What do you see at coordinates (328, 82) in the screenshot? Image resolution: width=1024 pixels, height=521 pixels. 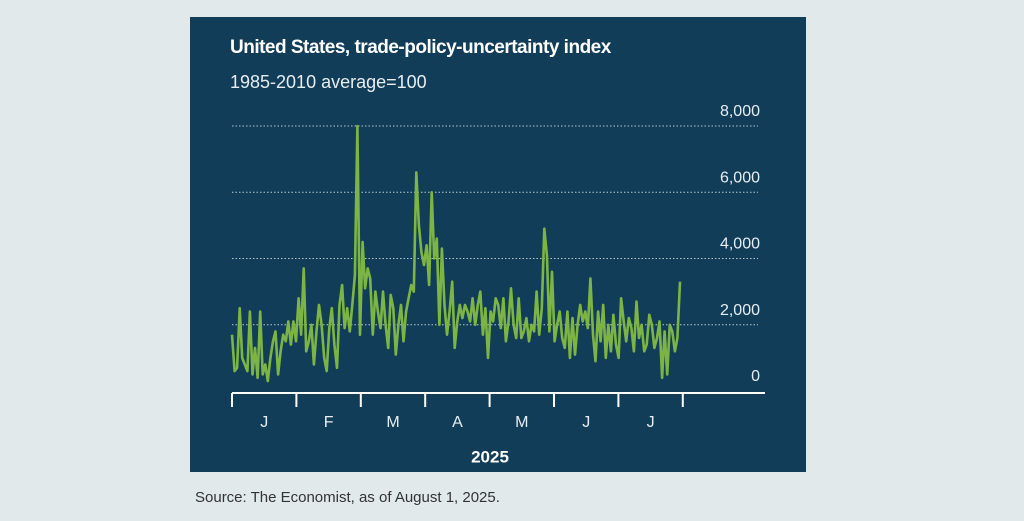 I see `chart-subtitle: 1985-2010 average=100` at bounding box center [328, 82].